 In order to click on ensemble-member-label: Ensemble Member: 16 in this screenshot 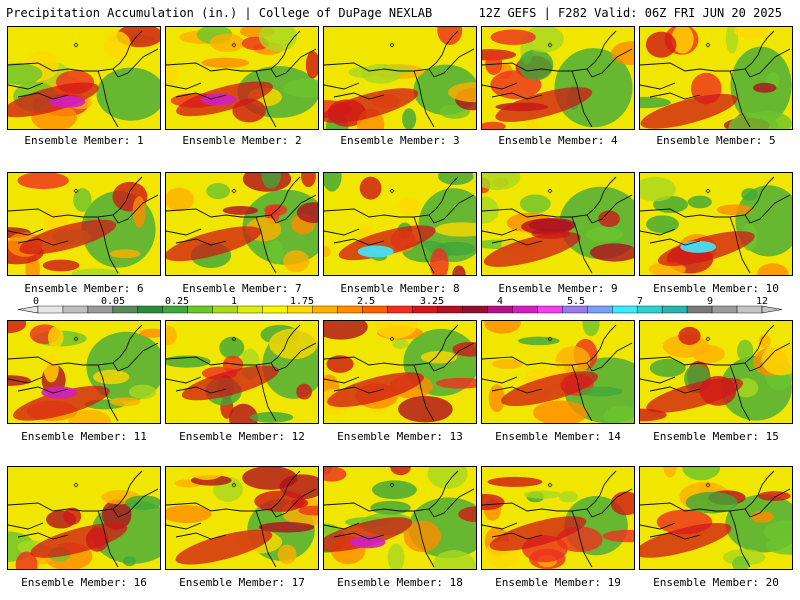, I will do `click(84, 582)`.